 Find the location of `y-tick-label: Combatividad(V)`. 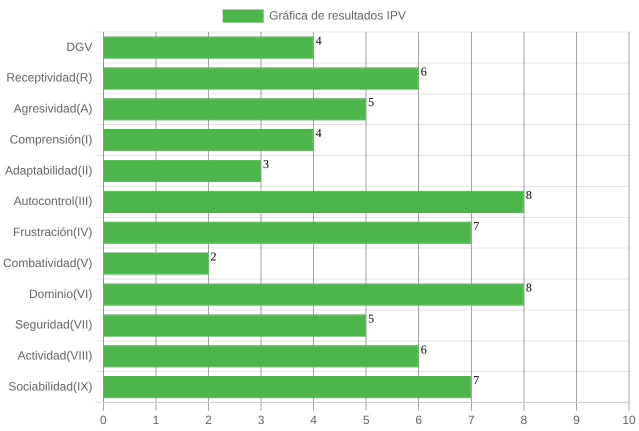

y-tick-label: Combatividad(V) is located at coordinates (47, 263).